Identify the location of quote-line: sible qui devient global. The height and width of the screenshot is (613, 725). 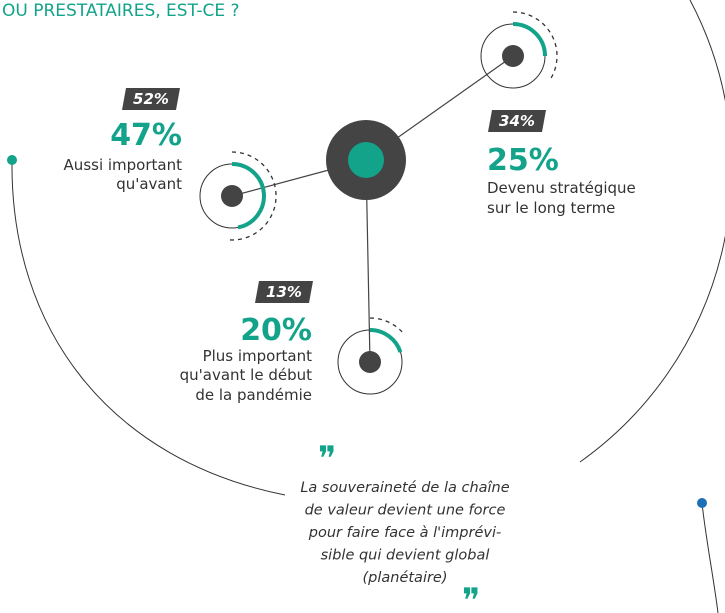
(405, 556).